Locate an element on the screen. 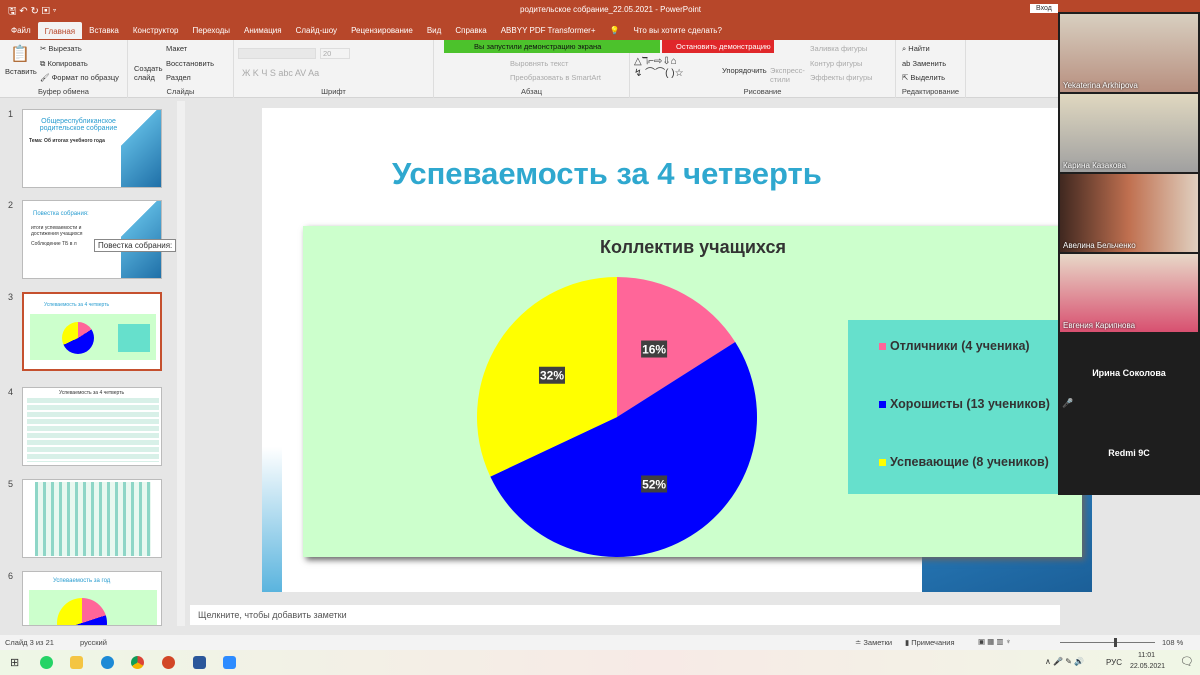  tab-view: Вид is located at coordinates (434, 30).